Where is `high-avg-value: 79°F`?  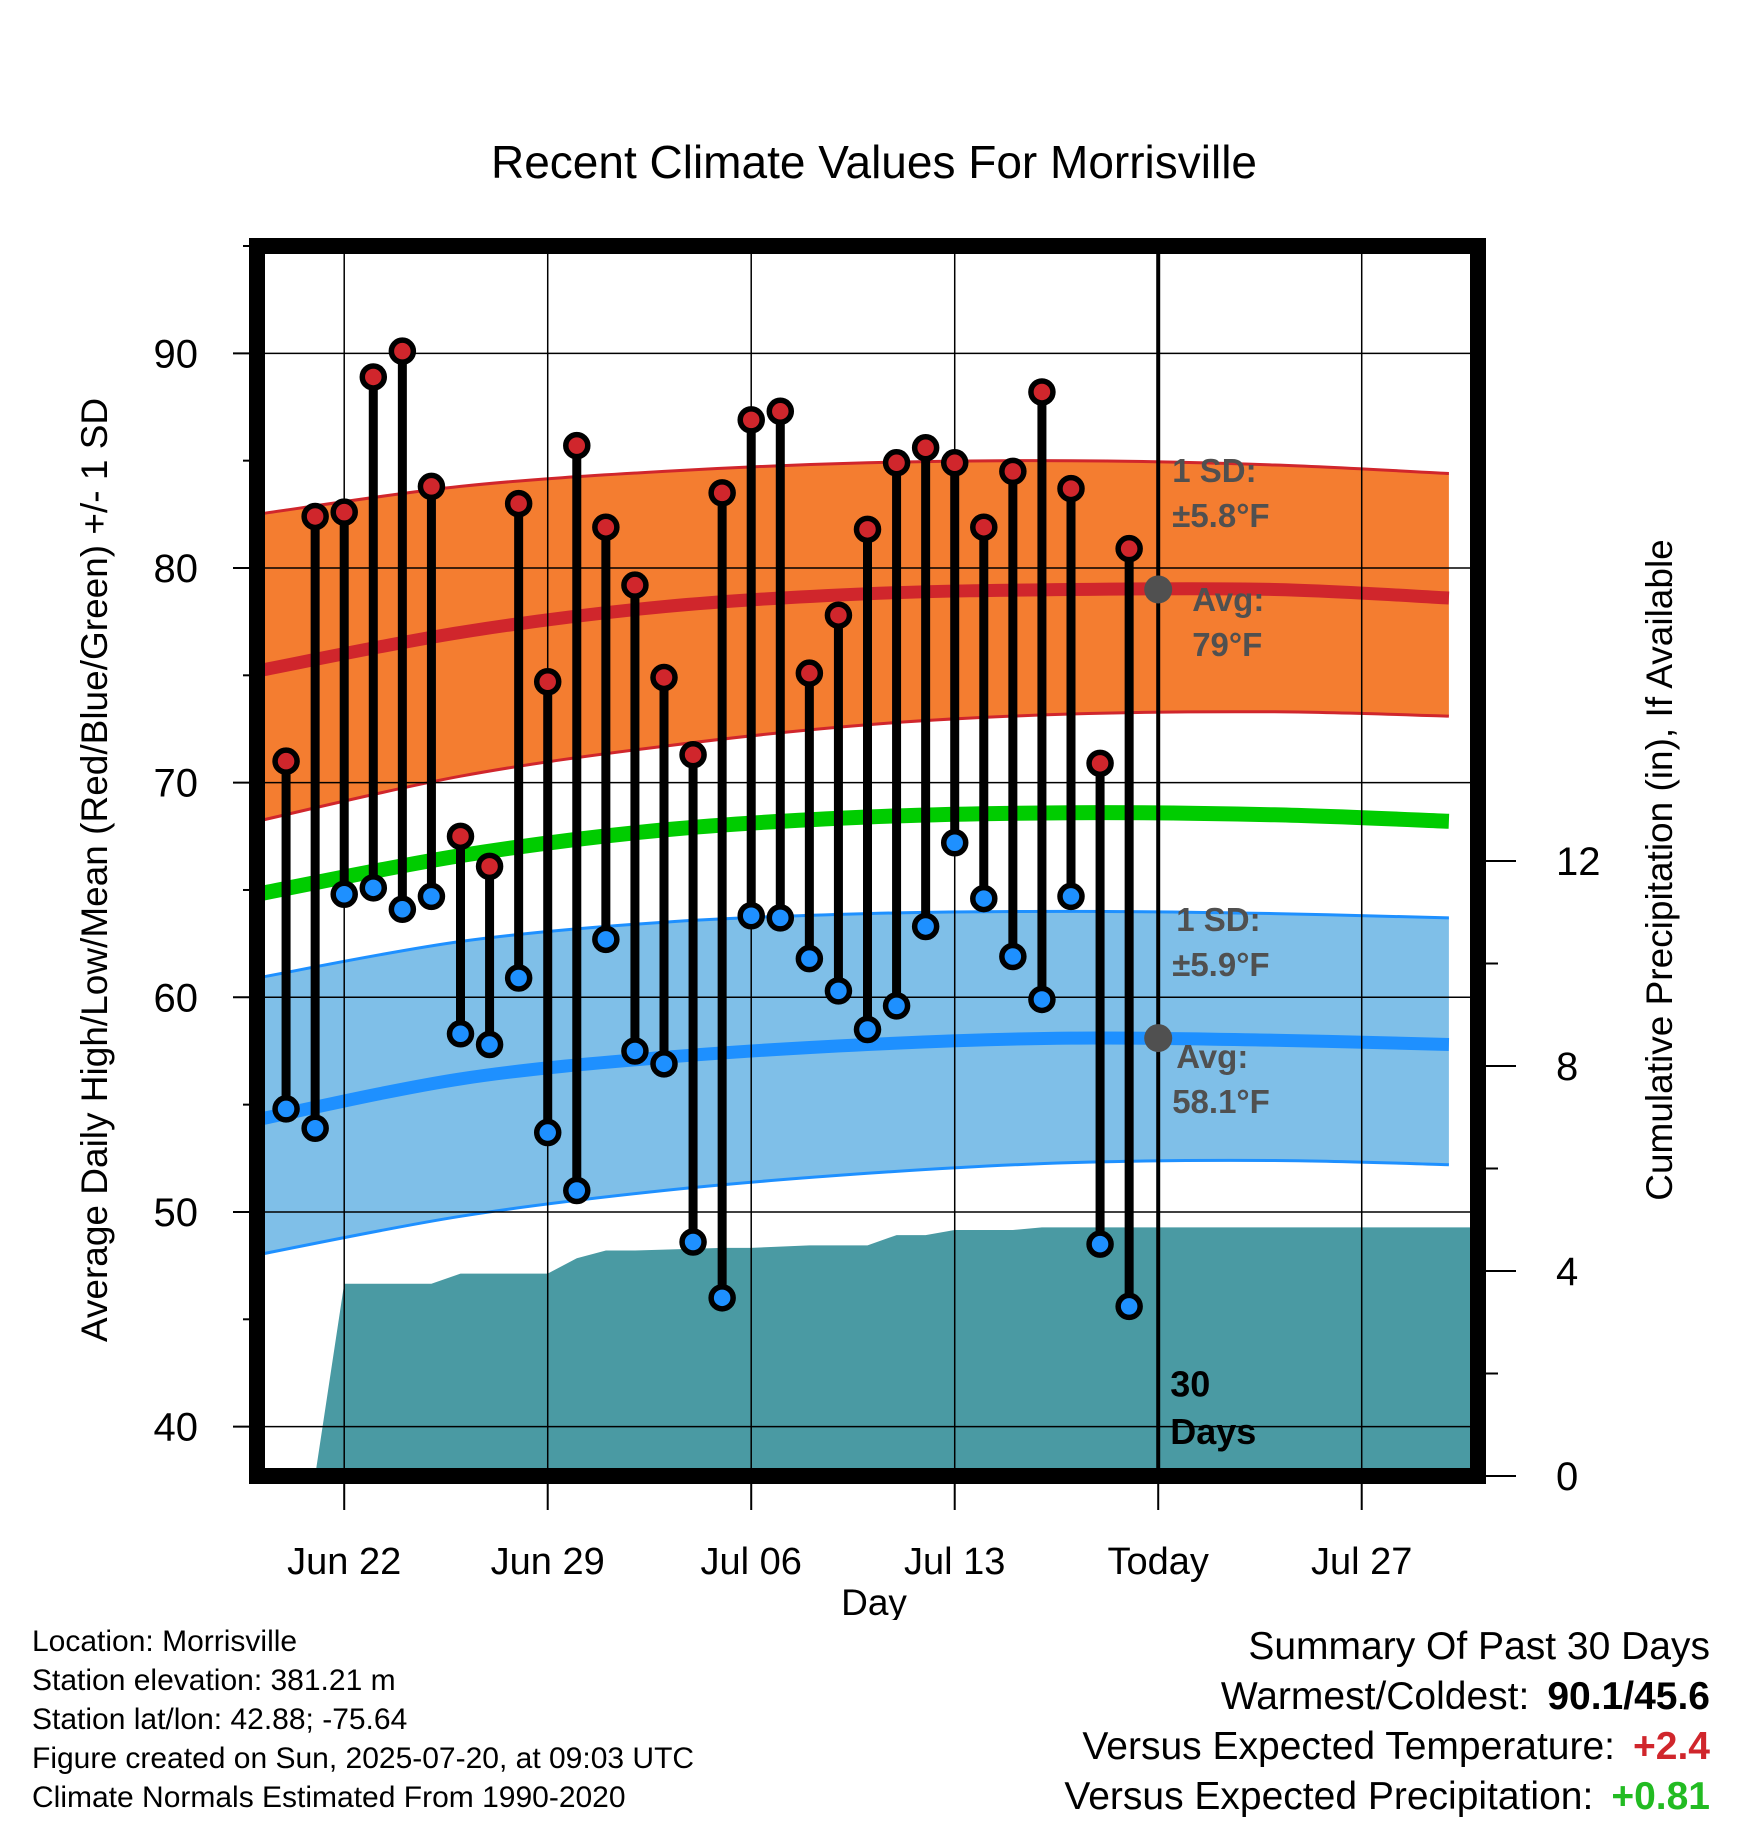 high-avg-value: 79°F is located at coordinates (1227, 644).